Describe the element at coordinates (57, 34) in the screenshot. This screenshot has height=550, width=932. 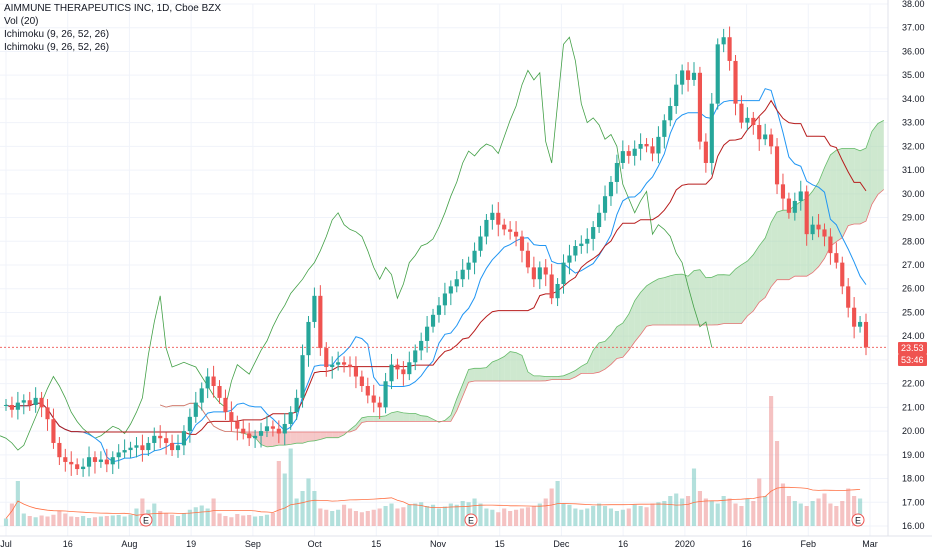
I see `ichimoku-indicator-label-1: Ichimoku (9, 26, 52, 26)` at that location.